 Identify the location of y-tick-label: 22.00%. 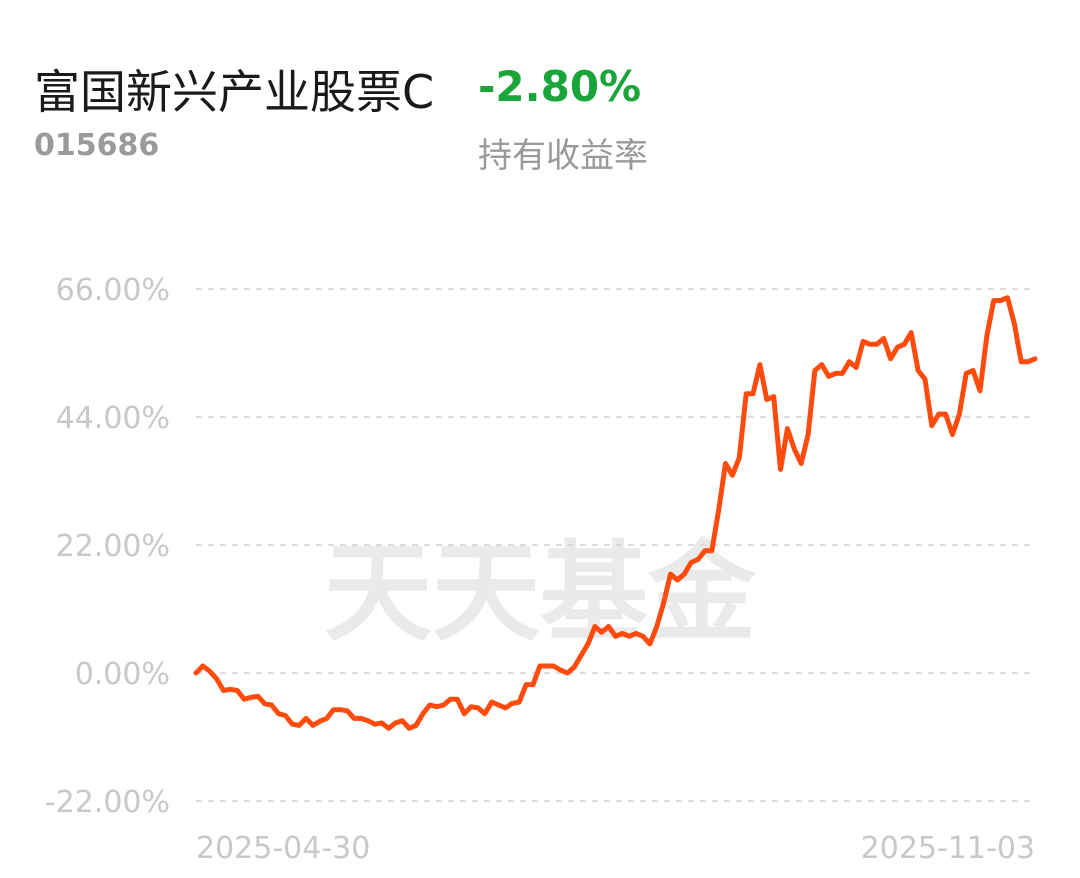
(113, 546).